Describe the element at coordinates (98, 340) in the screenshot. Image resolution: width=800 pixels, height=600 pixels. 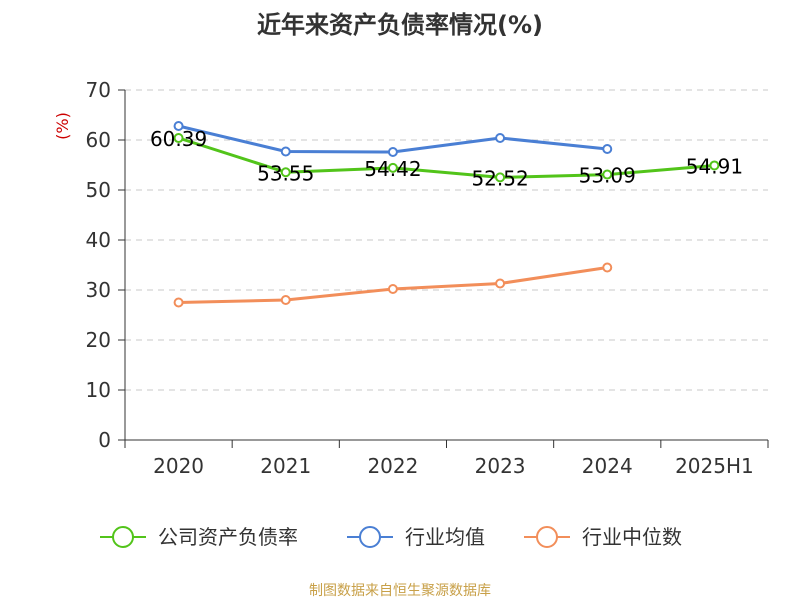
I see `y-tick-label: 20` at that location.